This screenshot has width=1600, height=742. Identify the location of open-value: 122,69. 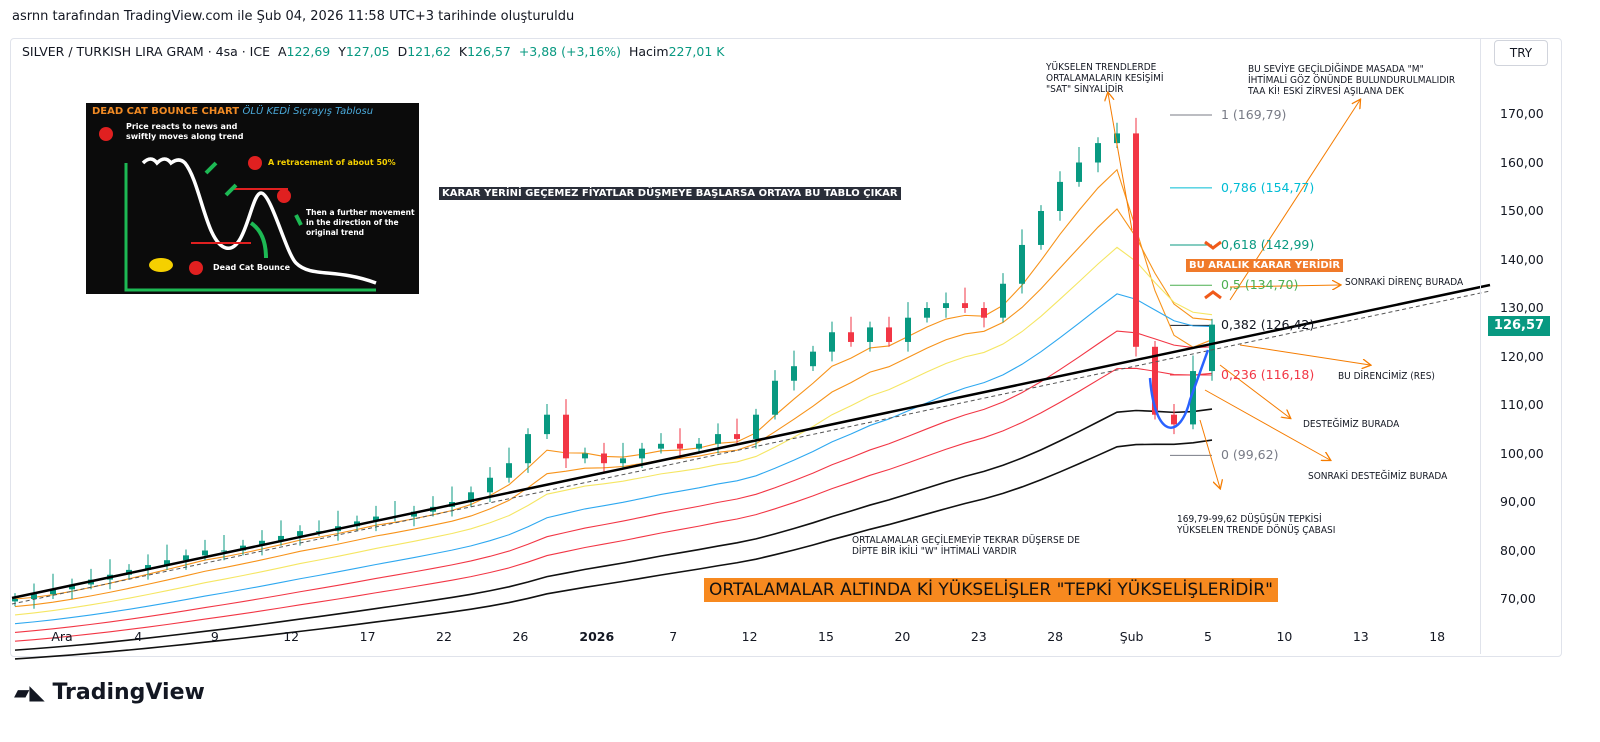
(308, 51).